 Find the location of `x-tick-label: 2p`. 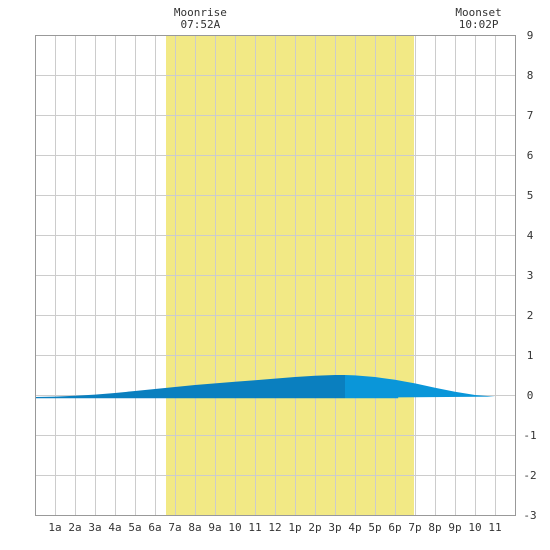

x-tick-label: 2p is located at coordinates (314, 527).